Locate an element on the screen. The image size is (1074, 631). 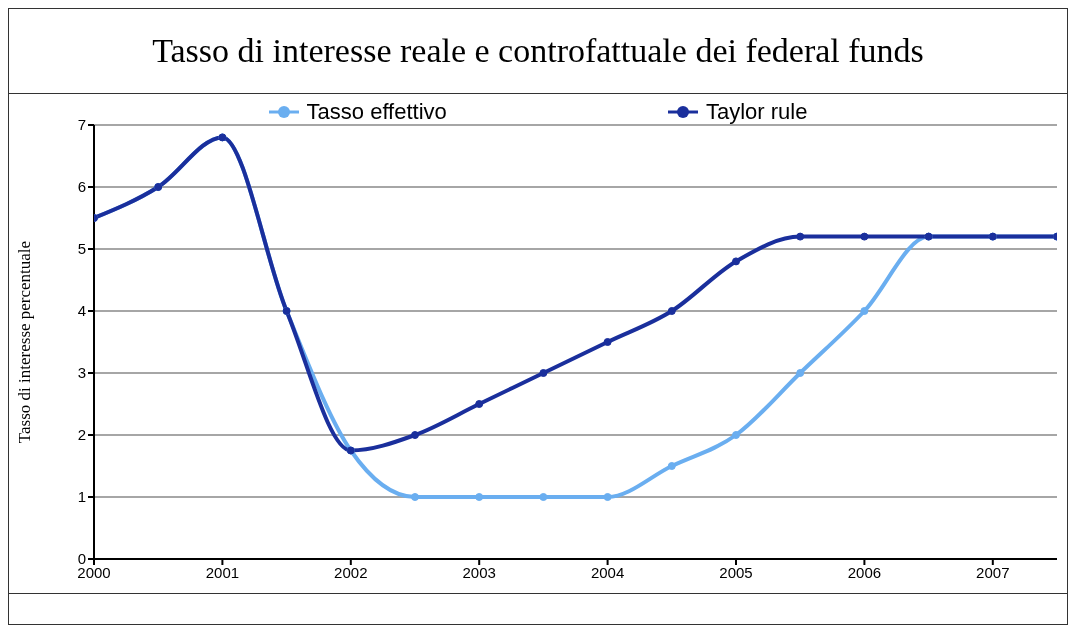
chart-title: Tasso di interesse reale e controfattuale dei federal funds is located at coordinates (538, 51).